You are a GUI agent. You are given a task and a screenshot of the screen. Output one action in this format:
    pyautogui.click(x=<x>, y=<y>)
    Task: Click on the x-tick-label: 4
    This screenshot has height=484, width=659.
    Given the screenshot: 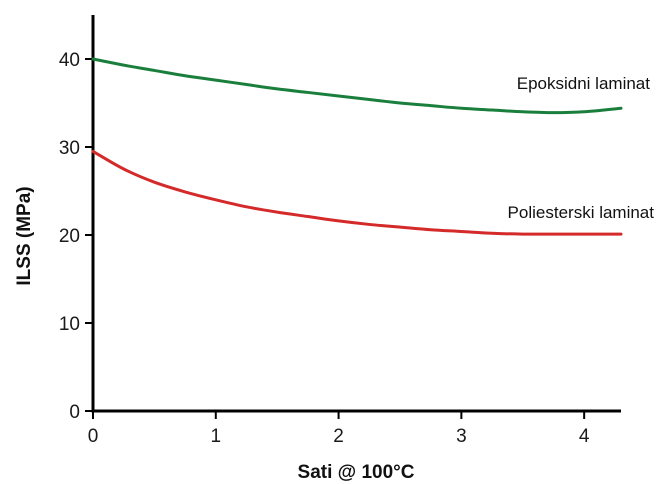 What is the action you would take?
    pyautogui.click(x=584, y=436)
    